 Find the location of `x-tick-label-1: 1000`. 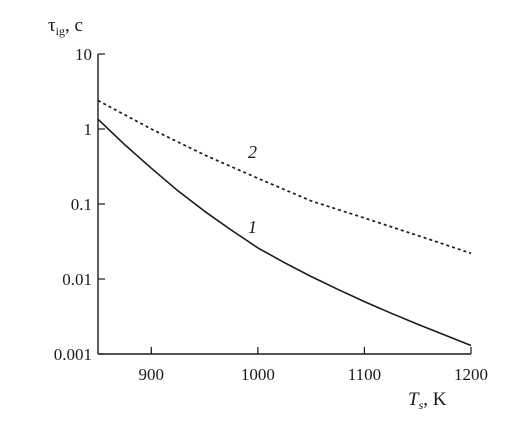

x-tick-label-1: 1000 is located at coordinates (258, 374).